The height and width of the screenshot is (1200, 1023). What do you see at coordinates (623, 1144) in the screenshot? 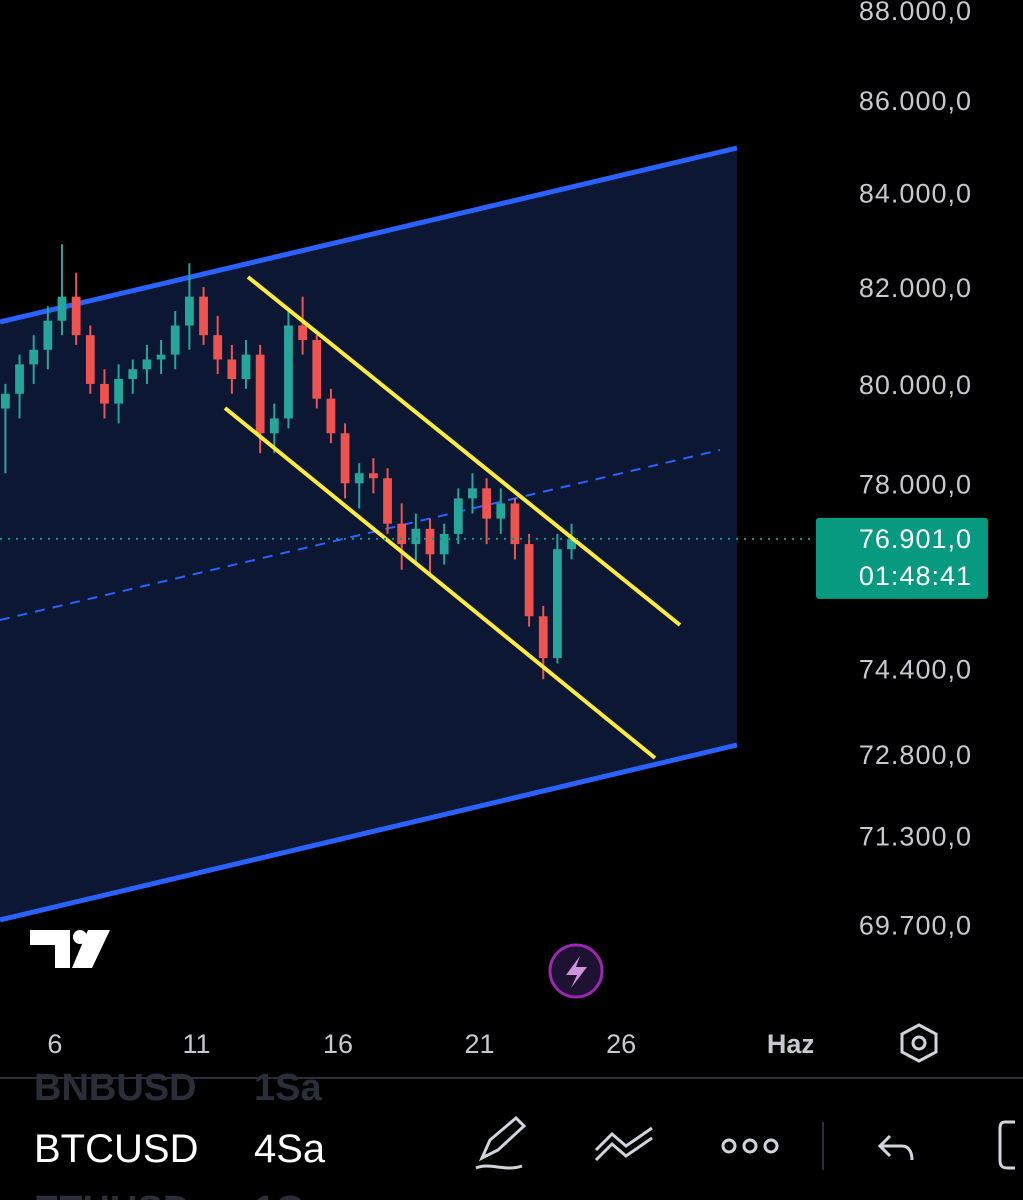
I see `trendline-button` at bounding box center [623, 1144].